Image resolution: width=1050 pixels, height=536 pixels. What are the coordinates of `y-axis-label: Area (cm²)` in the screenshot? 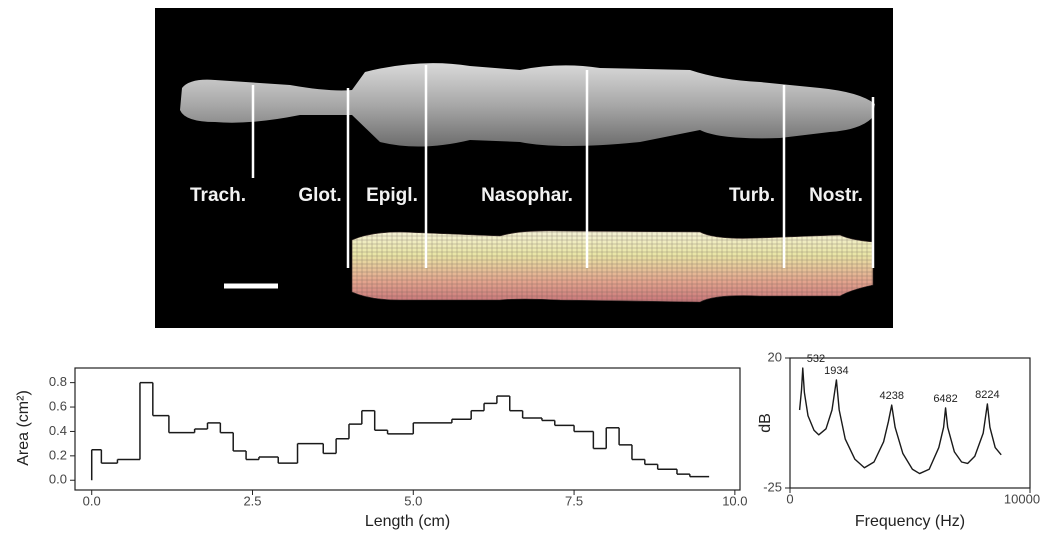 It's located at (23, 428).